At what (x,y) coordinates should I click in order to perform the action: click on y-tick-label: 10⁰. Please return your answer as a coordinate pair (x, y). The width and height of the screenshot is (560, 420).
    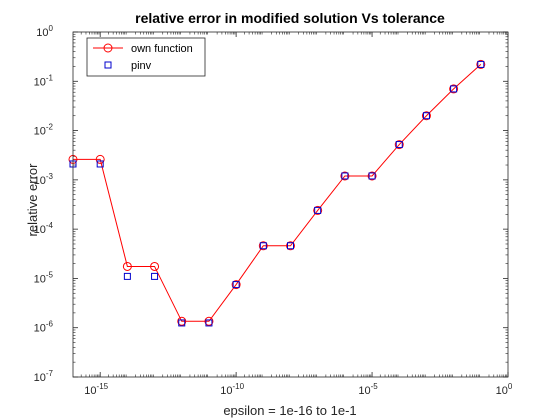
    Looking at the image, I should click on (44, 31).